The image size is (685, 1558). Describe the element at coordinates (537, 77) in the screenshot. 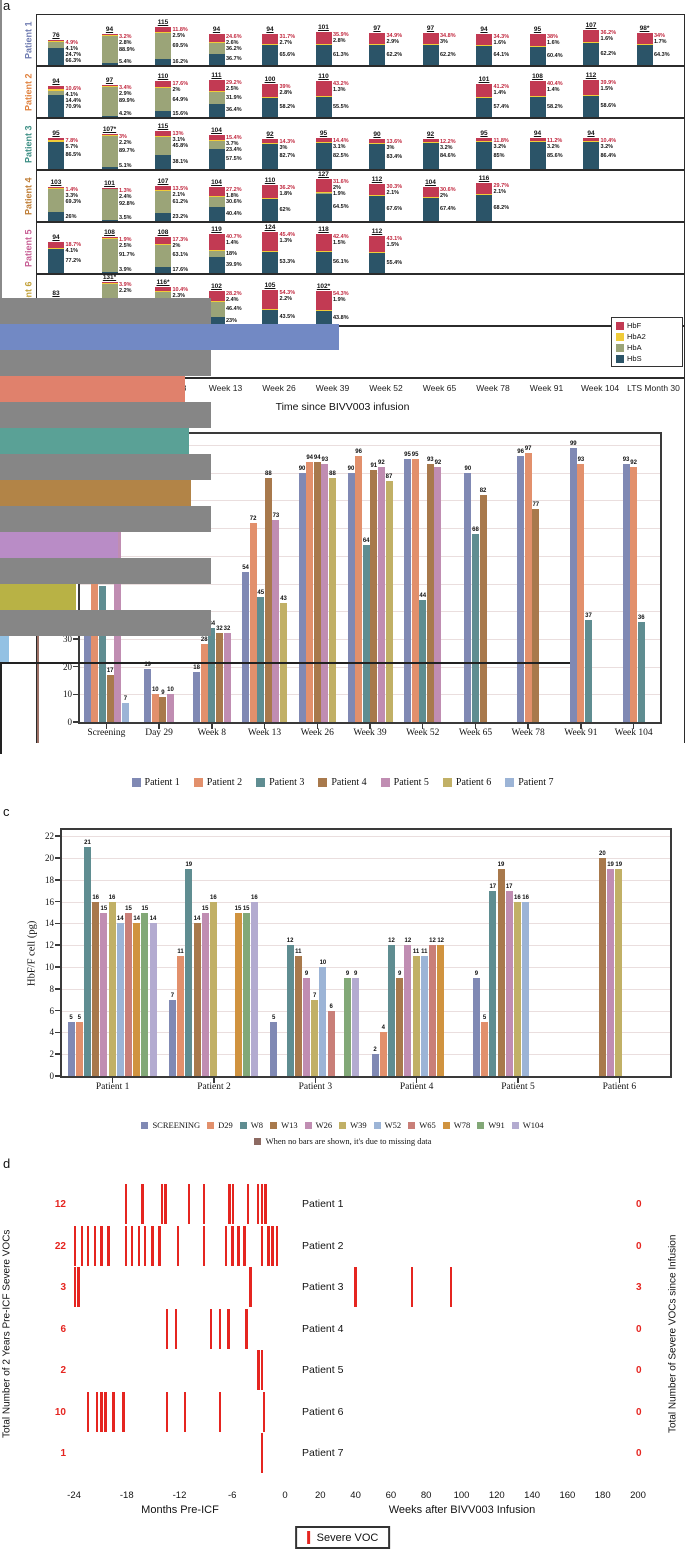

I see `bar-total-label: 108` at that location.